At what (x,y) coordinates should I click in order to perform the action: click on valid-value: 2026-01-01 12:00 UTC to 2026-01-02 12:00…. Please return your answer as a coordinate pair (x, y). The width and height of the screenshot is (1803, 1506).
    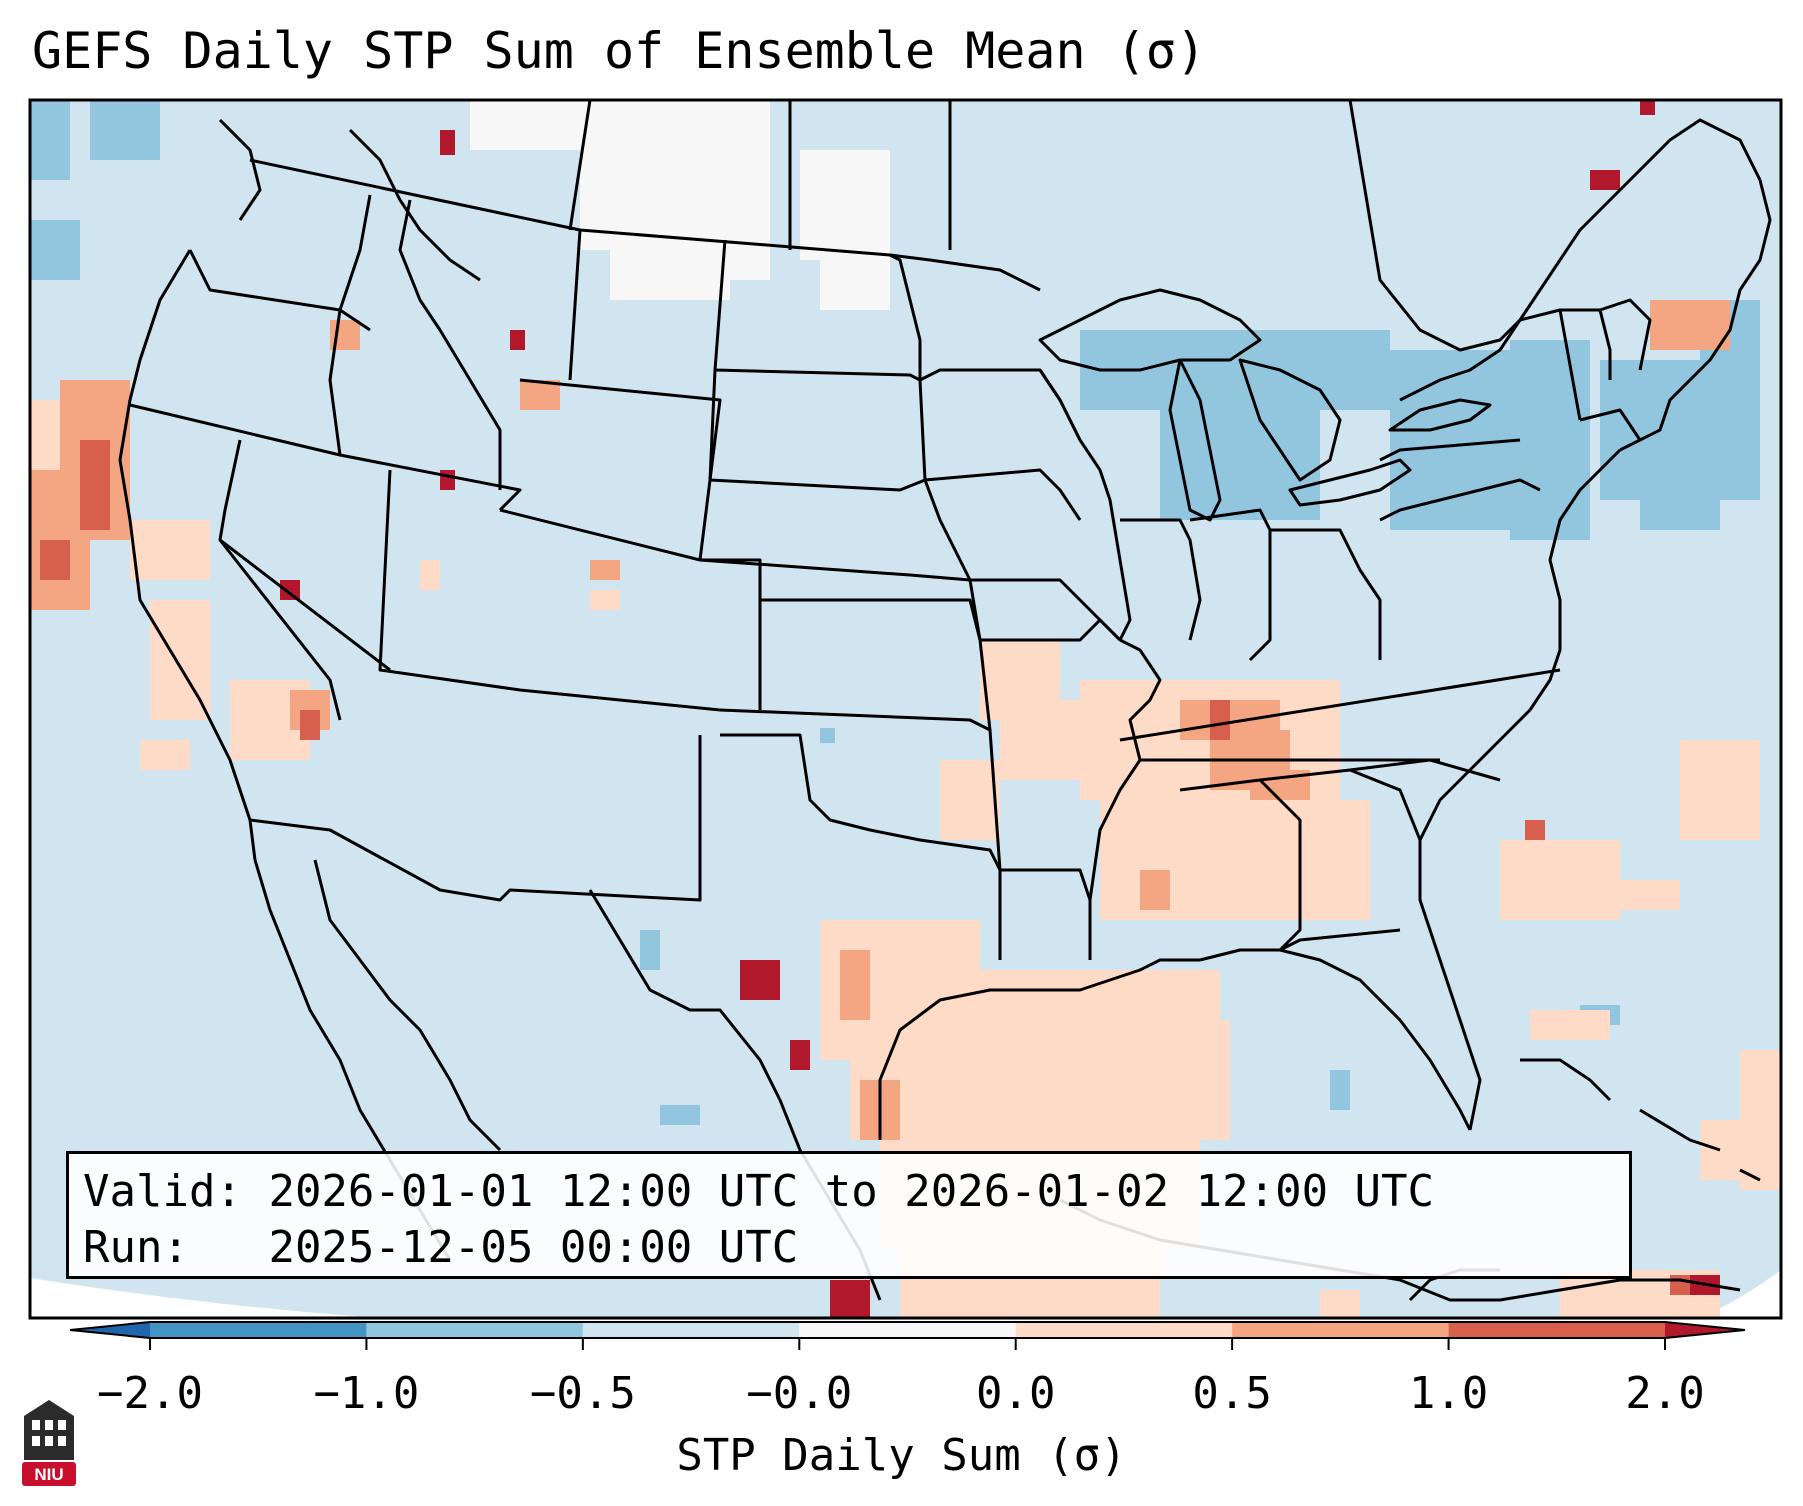
    Looking at the image, I should click on (851, 1191).